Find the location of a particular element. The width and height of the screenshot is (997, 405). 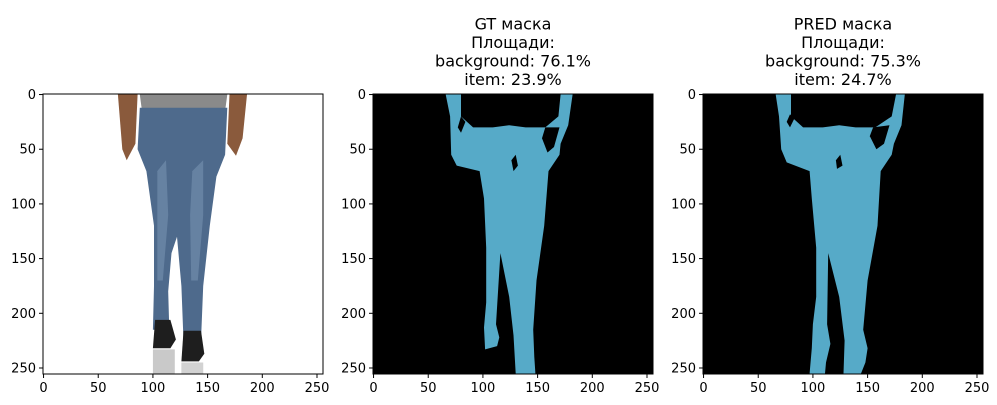

panel-title-line: item: 23.9% is located at coordinates (512, 79).